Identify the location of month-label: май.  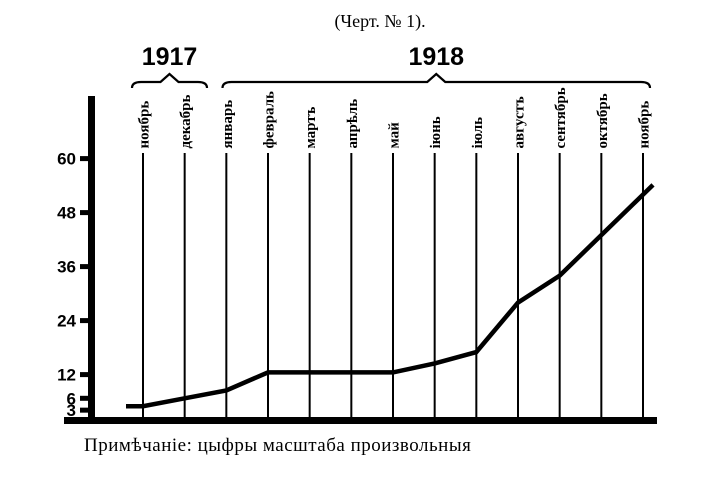
(395, 135).